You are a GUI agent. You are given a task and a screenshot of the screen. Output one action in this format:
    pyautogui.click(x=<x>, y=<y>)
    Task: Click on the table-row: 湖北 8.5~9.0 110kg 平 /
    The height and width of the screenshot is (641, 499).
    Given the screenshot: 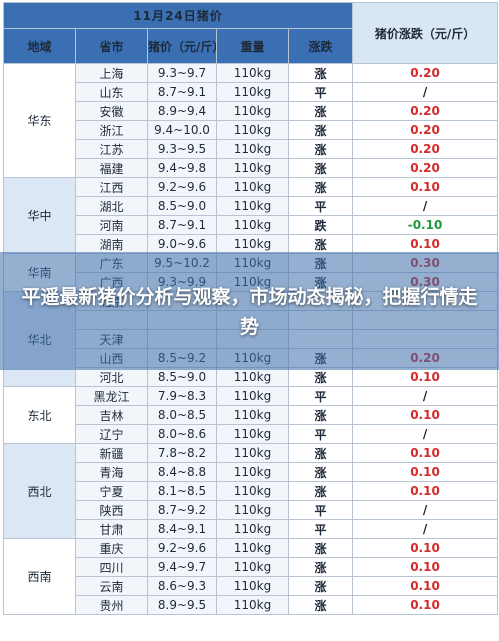 What is the action you would take?
    pyautogui.click(x=251, y=206)
    